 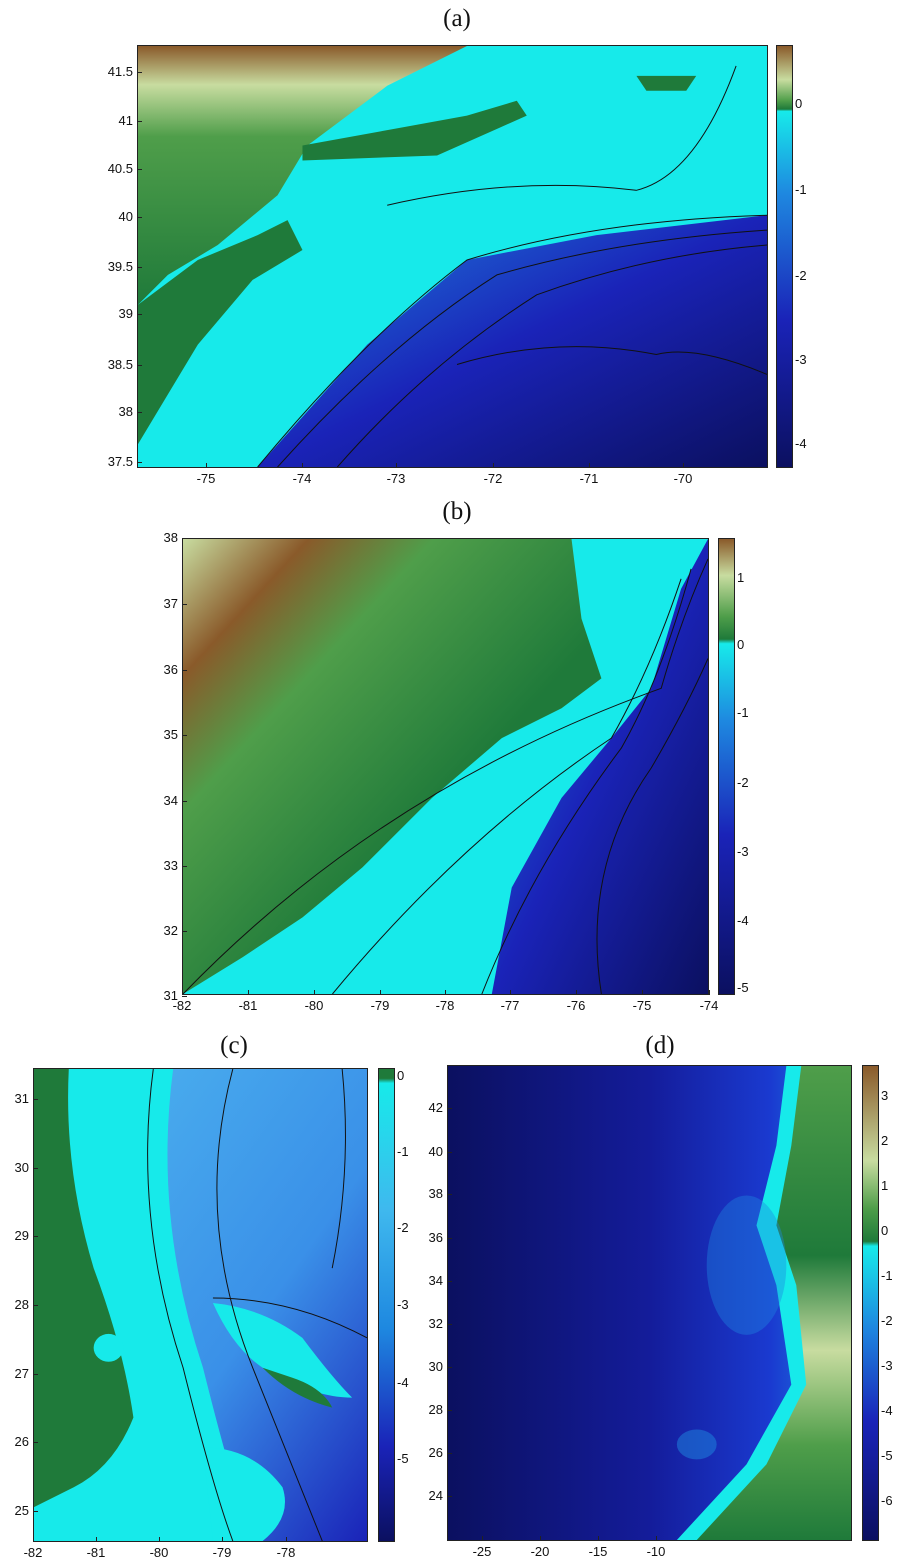 I want to click on y-tick-label: 42, so click(x=435, y=1107).